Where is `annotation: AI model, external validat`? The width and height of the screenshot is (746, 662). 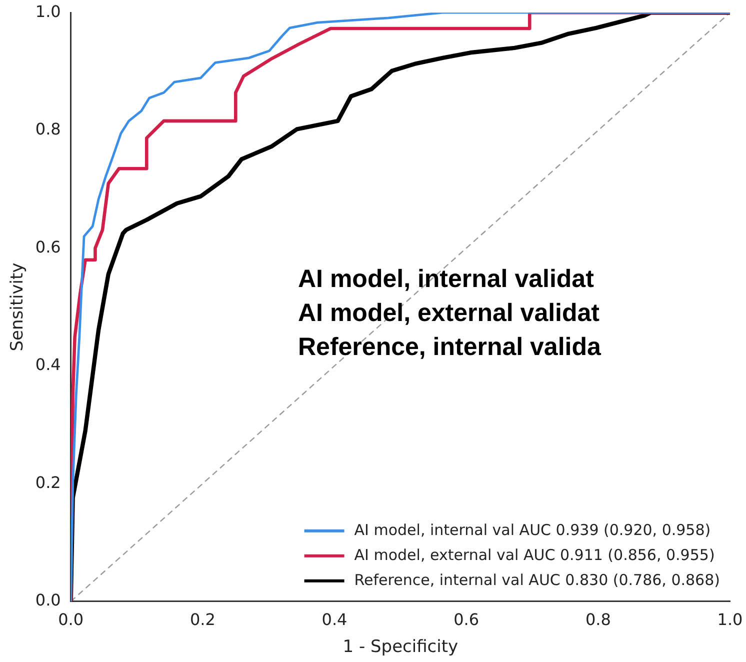 annotation: AI model, external validat is located at coordinates (449, 313).